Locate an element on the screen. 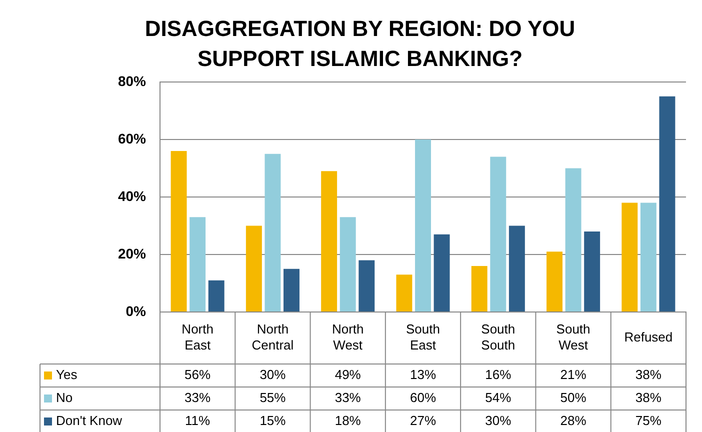 This screenshot has width=702, height=432. data-label: 60% is located at coordinates (423, 398).